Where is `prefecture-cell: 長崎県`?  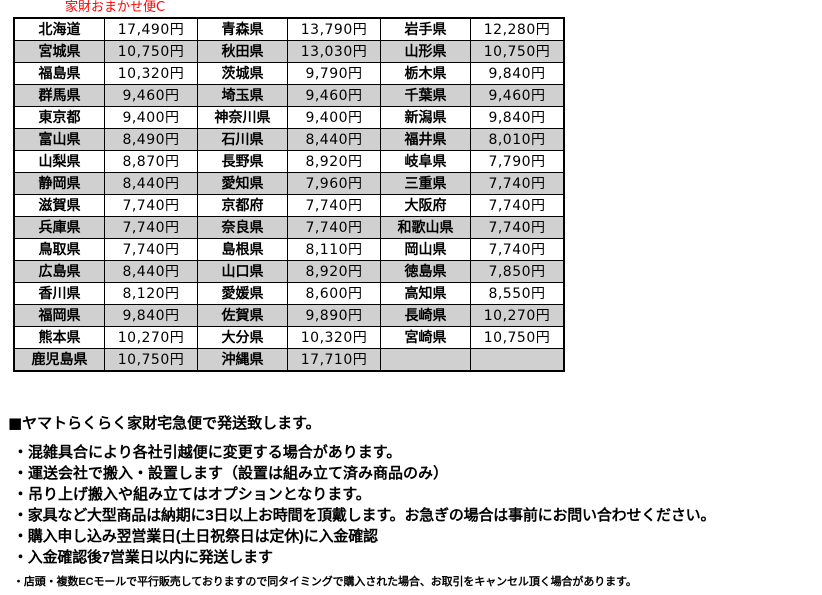
prefecture-cell: 長崎県 is located at coordinates (425, 315).